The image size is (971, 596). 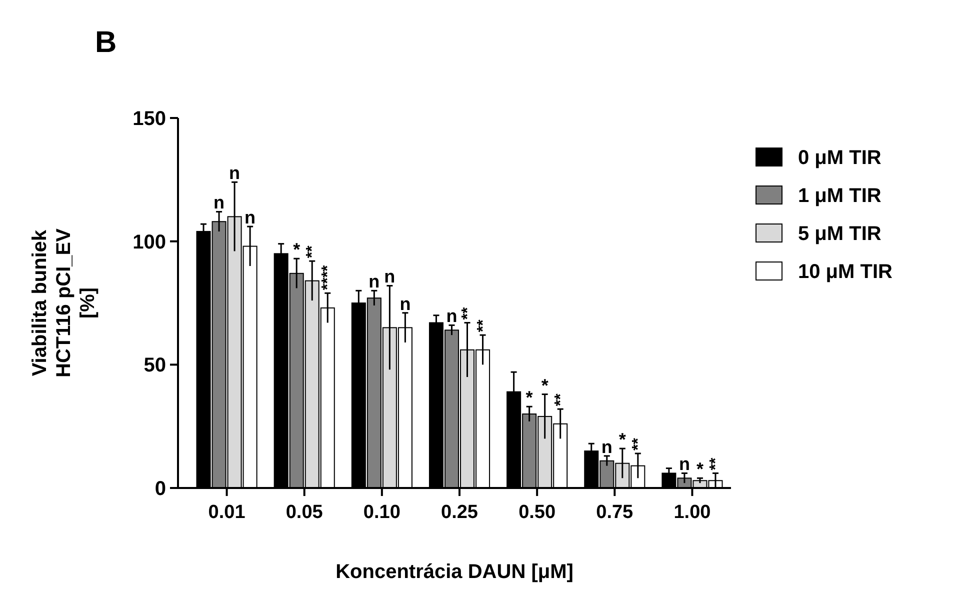 What do you see at coordinates (149, 242) in the screenshot?
I see `y-tick-label: 100` at bounding box center [149, 242].